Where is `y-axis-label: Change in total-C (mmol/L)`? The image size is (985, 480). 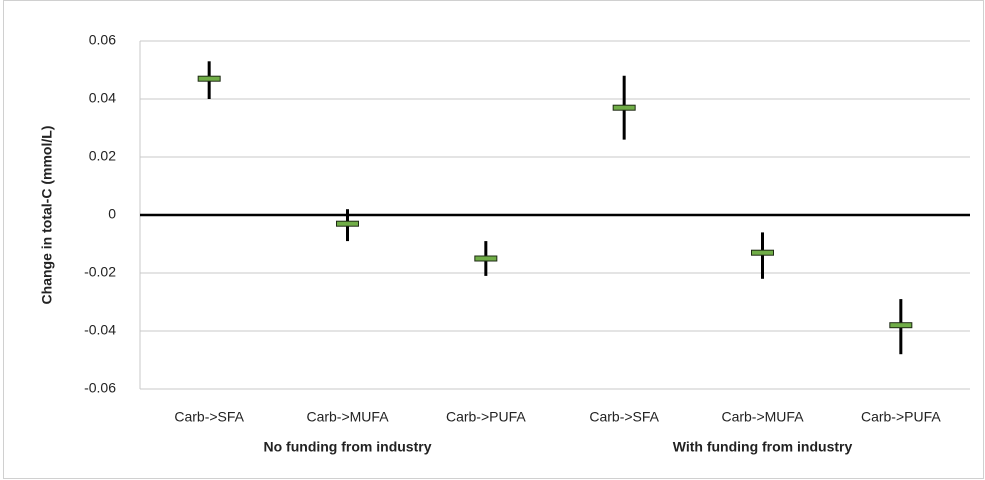
y-axis-label: Change in total-C (mmol/L) is located at coordinates (47, 215).